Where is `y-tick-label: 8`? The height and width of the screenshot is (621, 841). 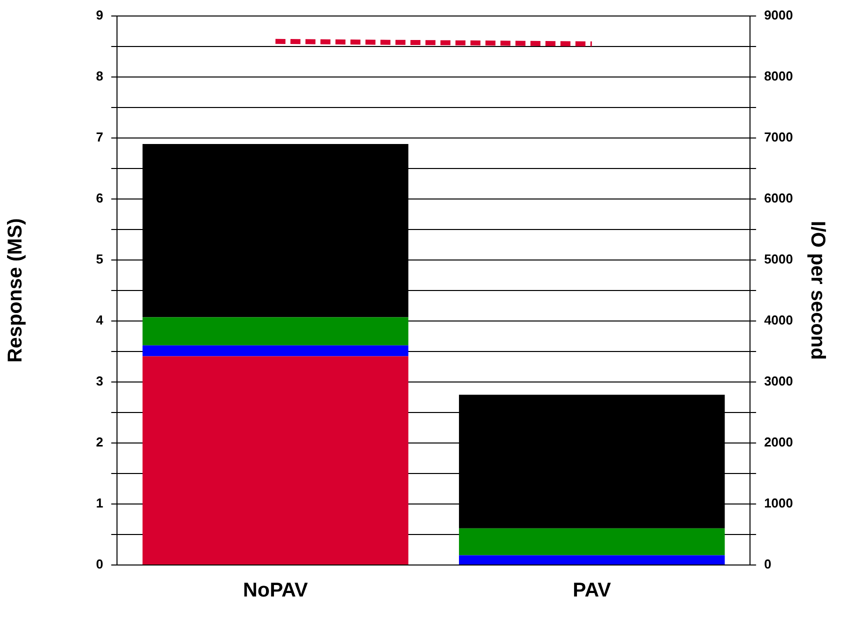 y-tick-label: 8 is located at coordinates (100, 76).